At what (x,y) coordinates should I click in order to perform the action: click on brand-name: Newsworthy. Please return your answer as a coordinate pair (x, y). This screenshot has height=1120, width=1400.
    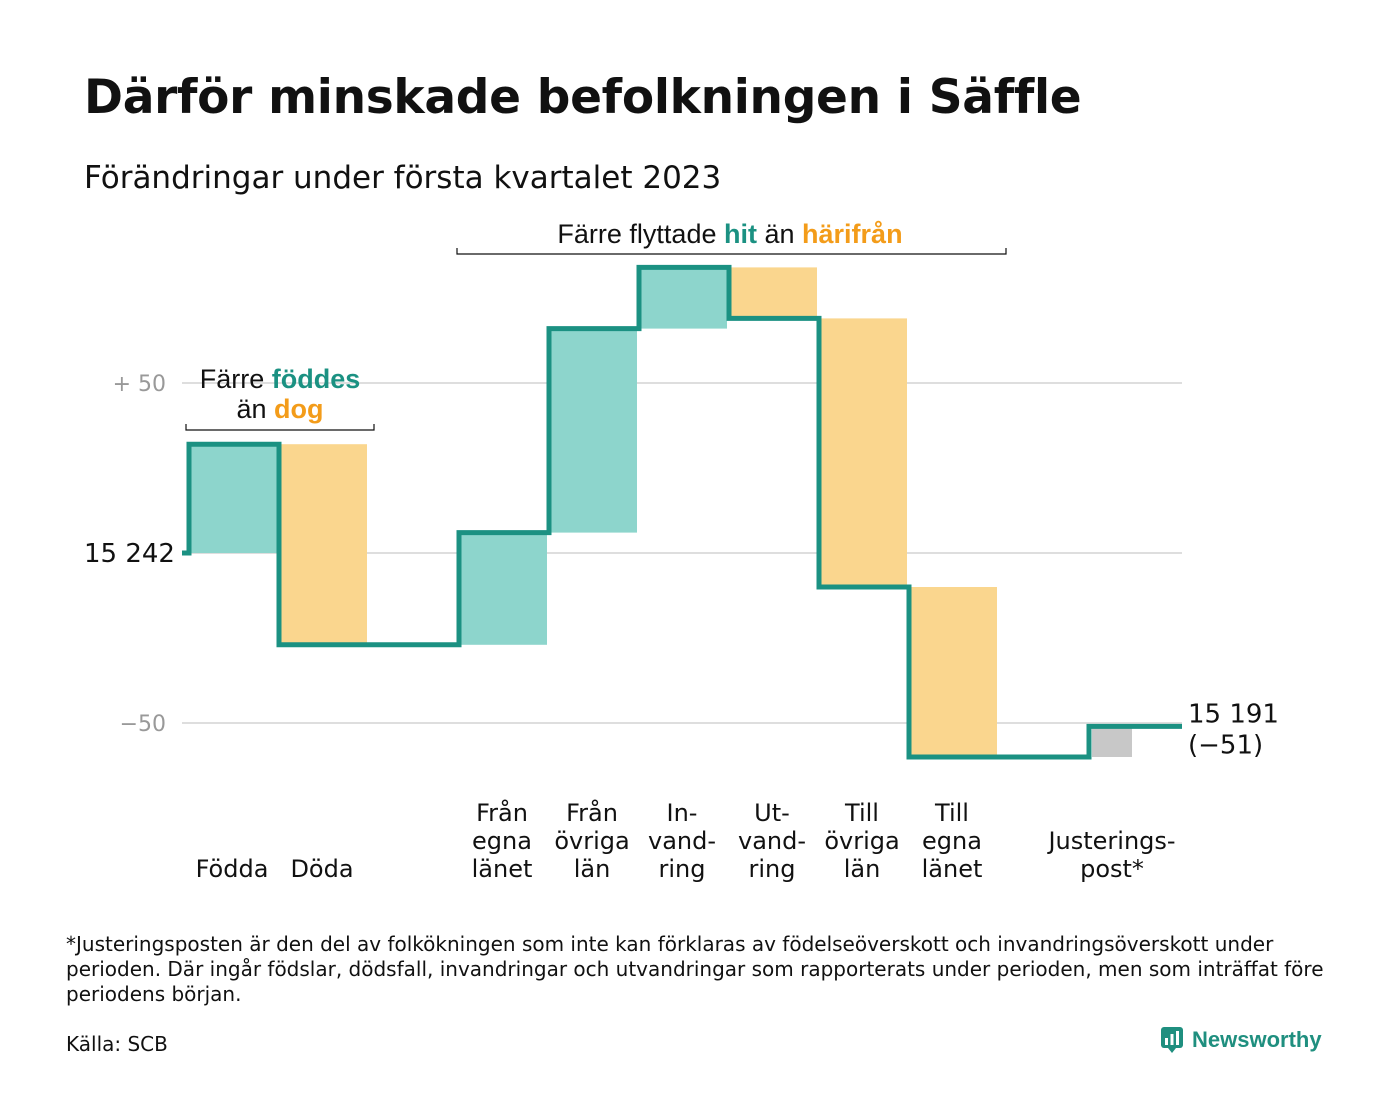
    Looking at the image, I should click on (1257, 1039).